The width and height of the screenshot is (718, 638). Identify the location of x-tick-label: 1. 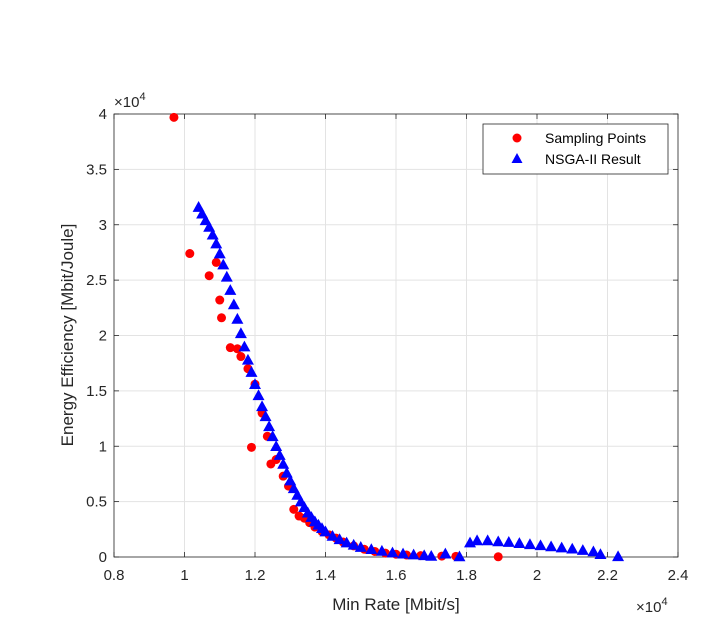
(184, 575).